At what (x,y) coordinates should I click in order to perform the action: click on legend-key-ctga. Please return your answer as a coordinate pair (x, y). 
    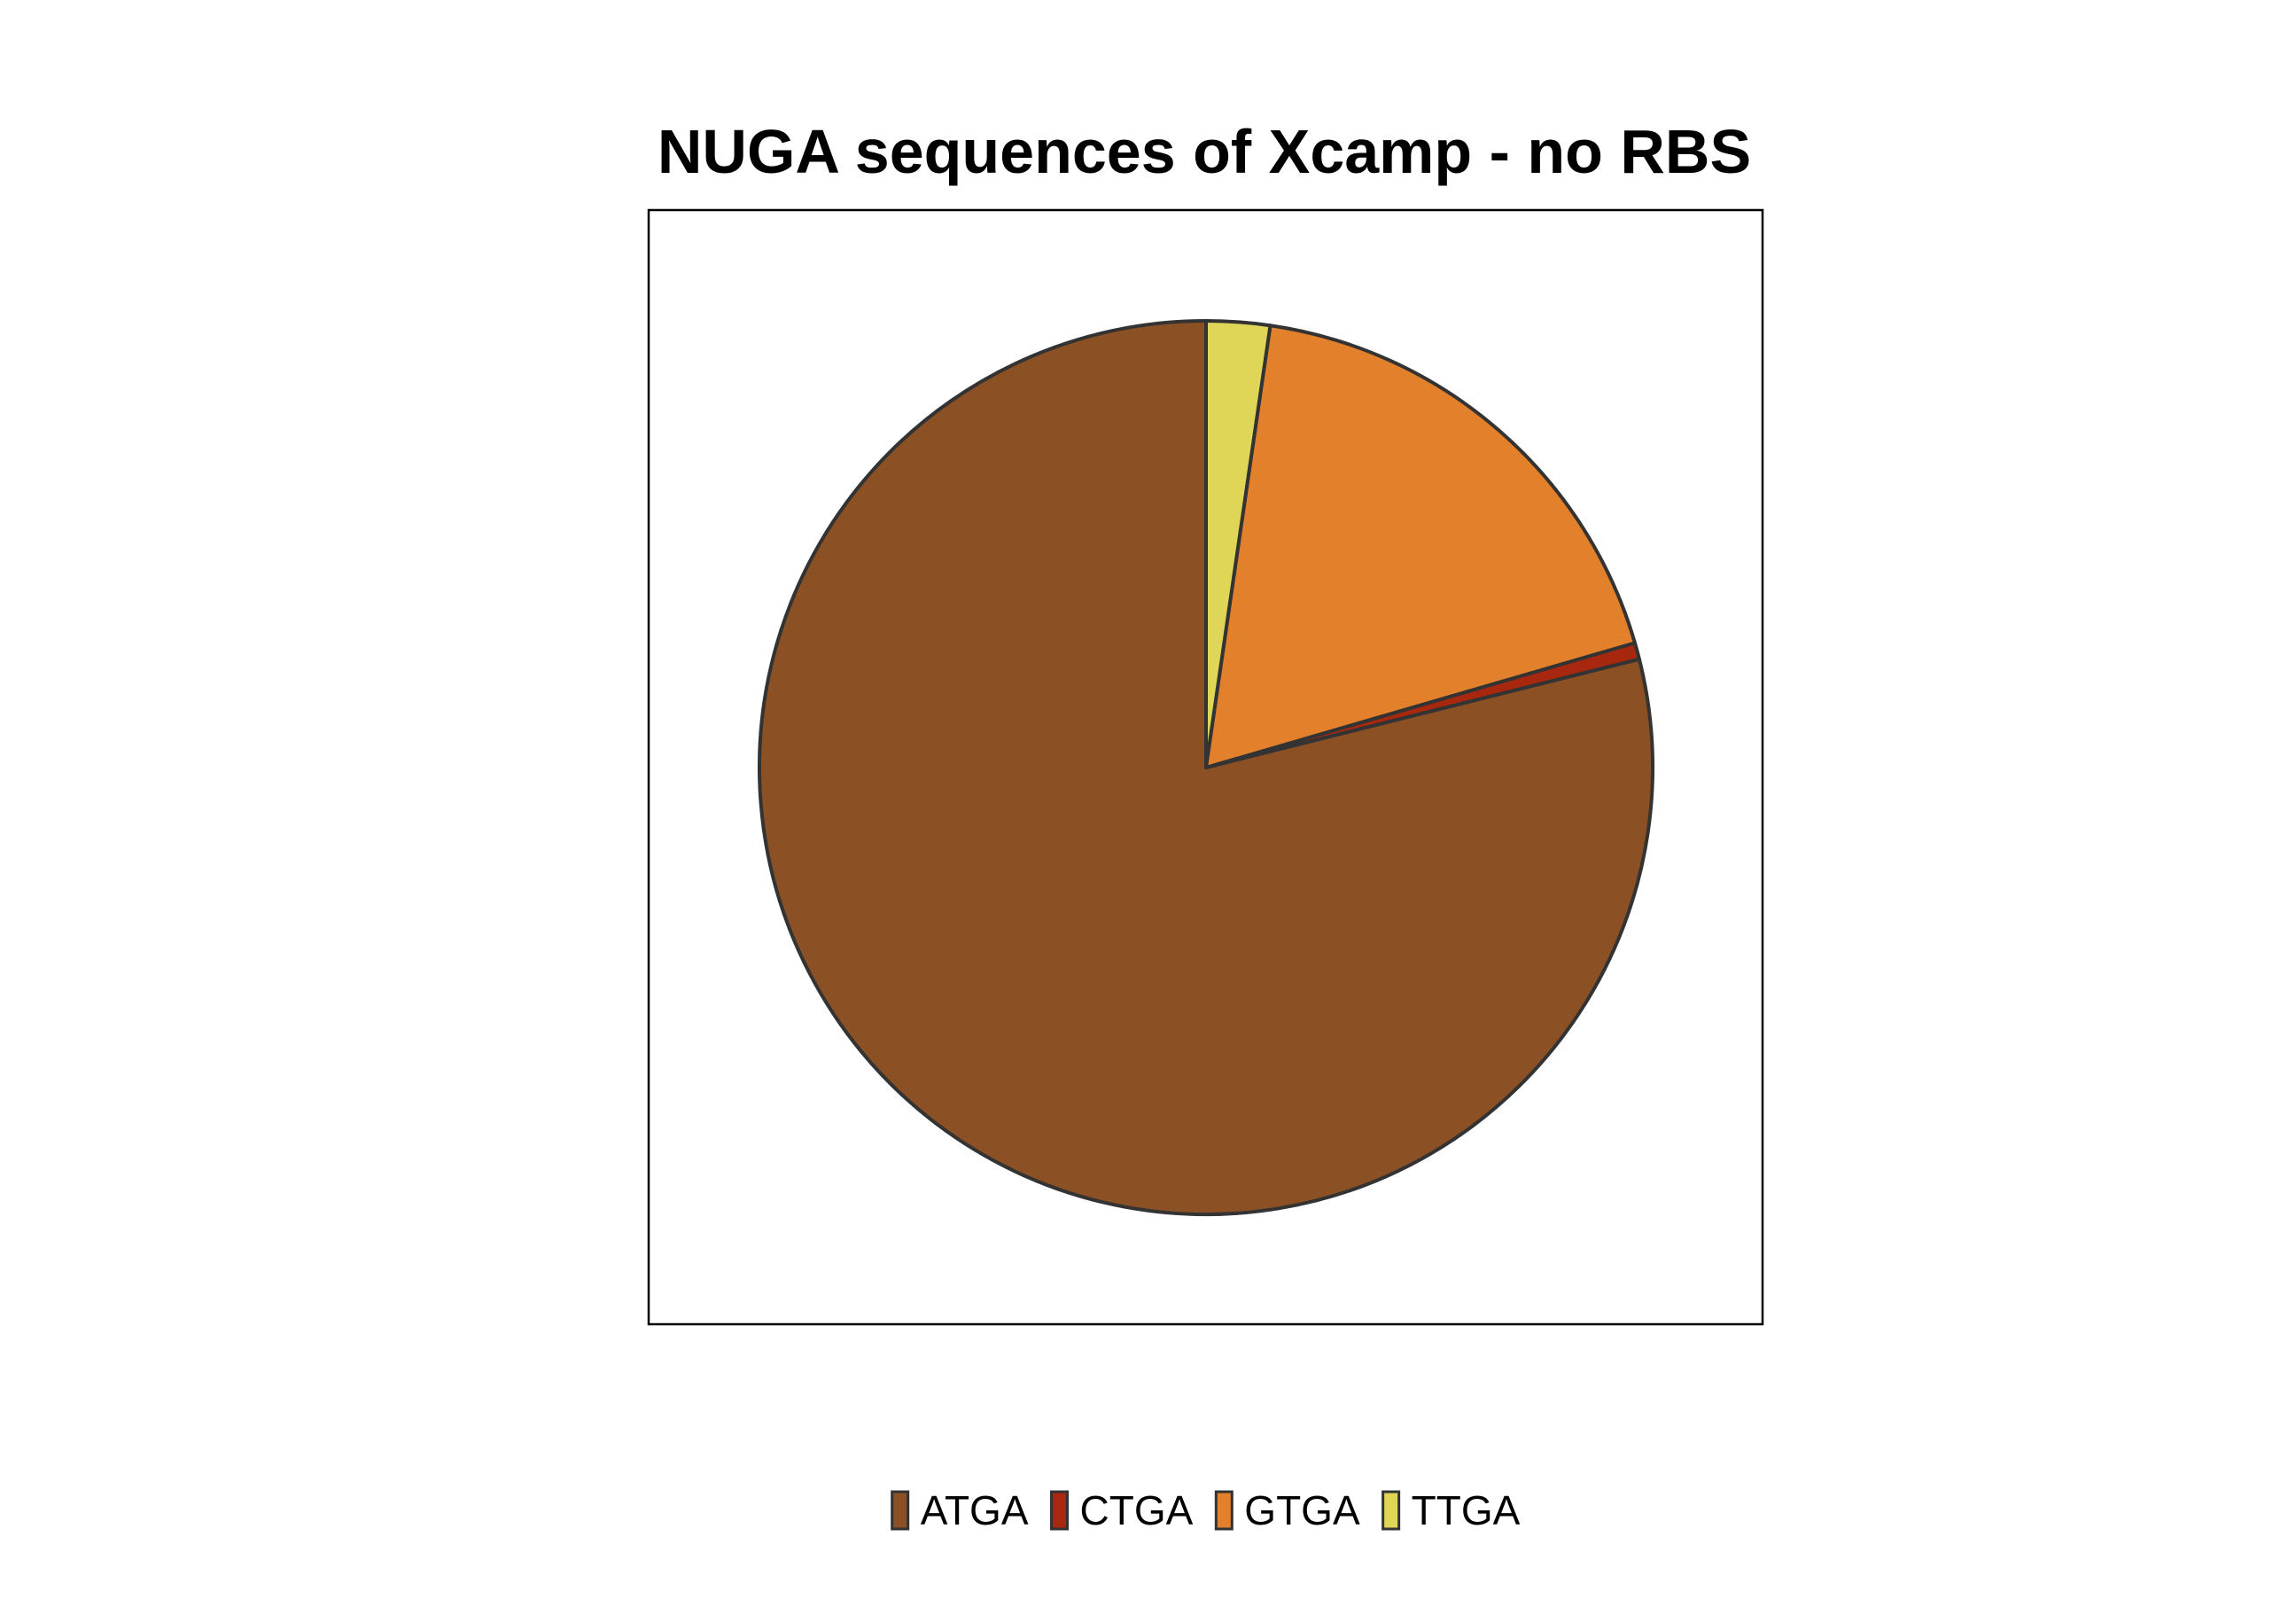
    Looking at the image, I should click on (1060, 1510).